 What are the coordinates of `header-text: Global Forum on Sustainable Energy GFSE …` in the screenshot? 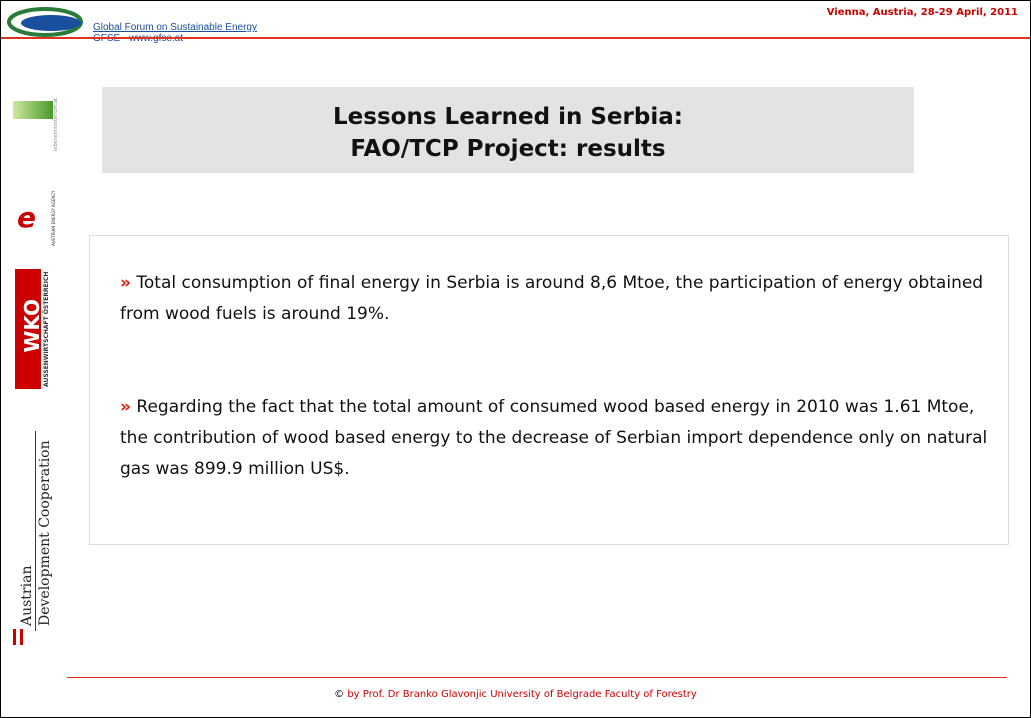 It's located at (175, 33).